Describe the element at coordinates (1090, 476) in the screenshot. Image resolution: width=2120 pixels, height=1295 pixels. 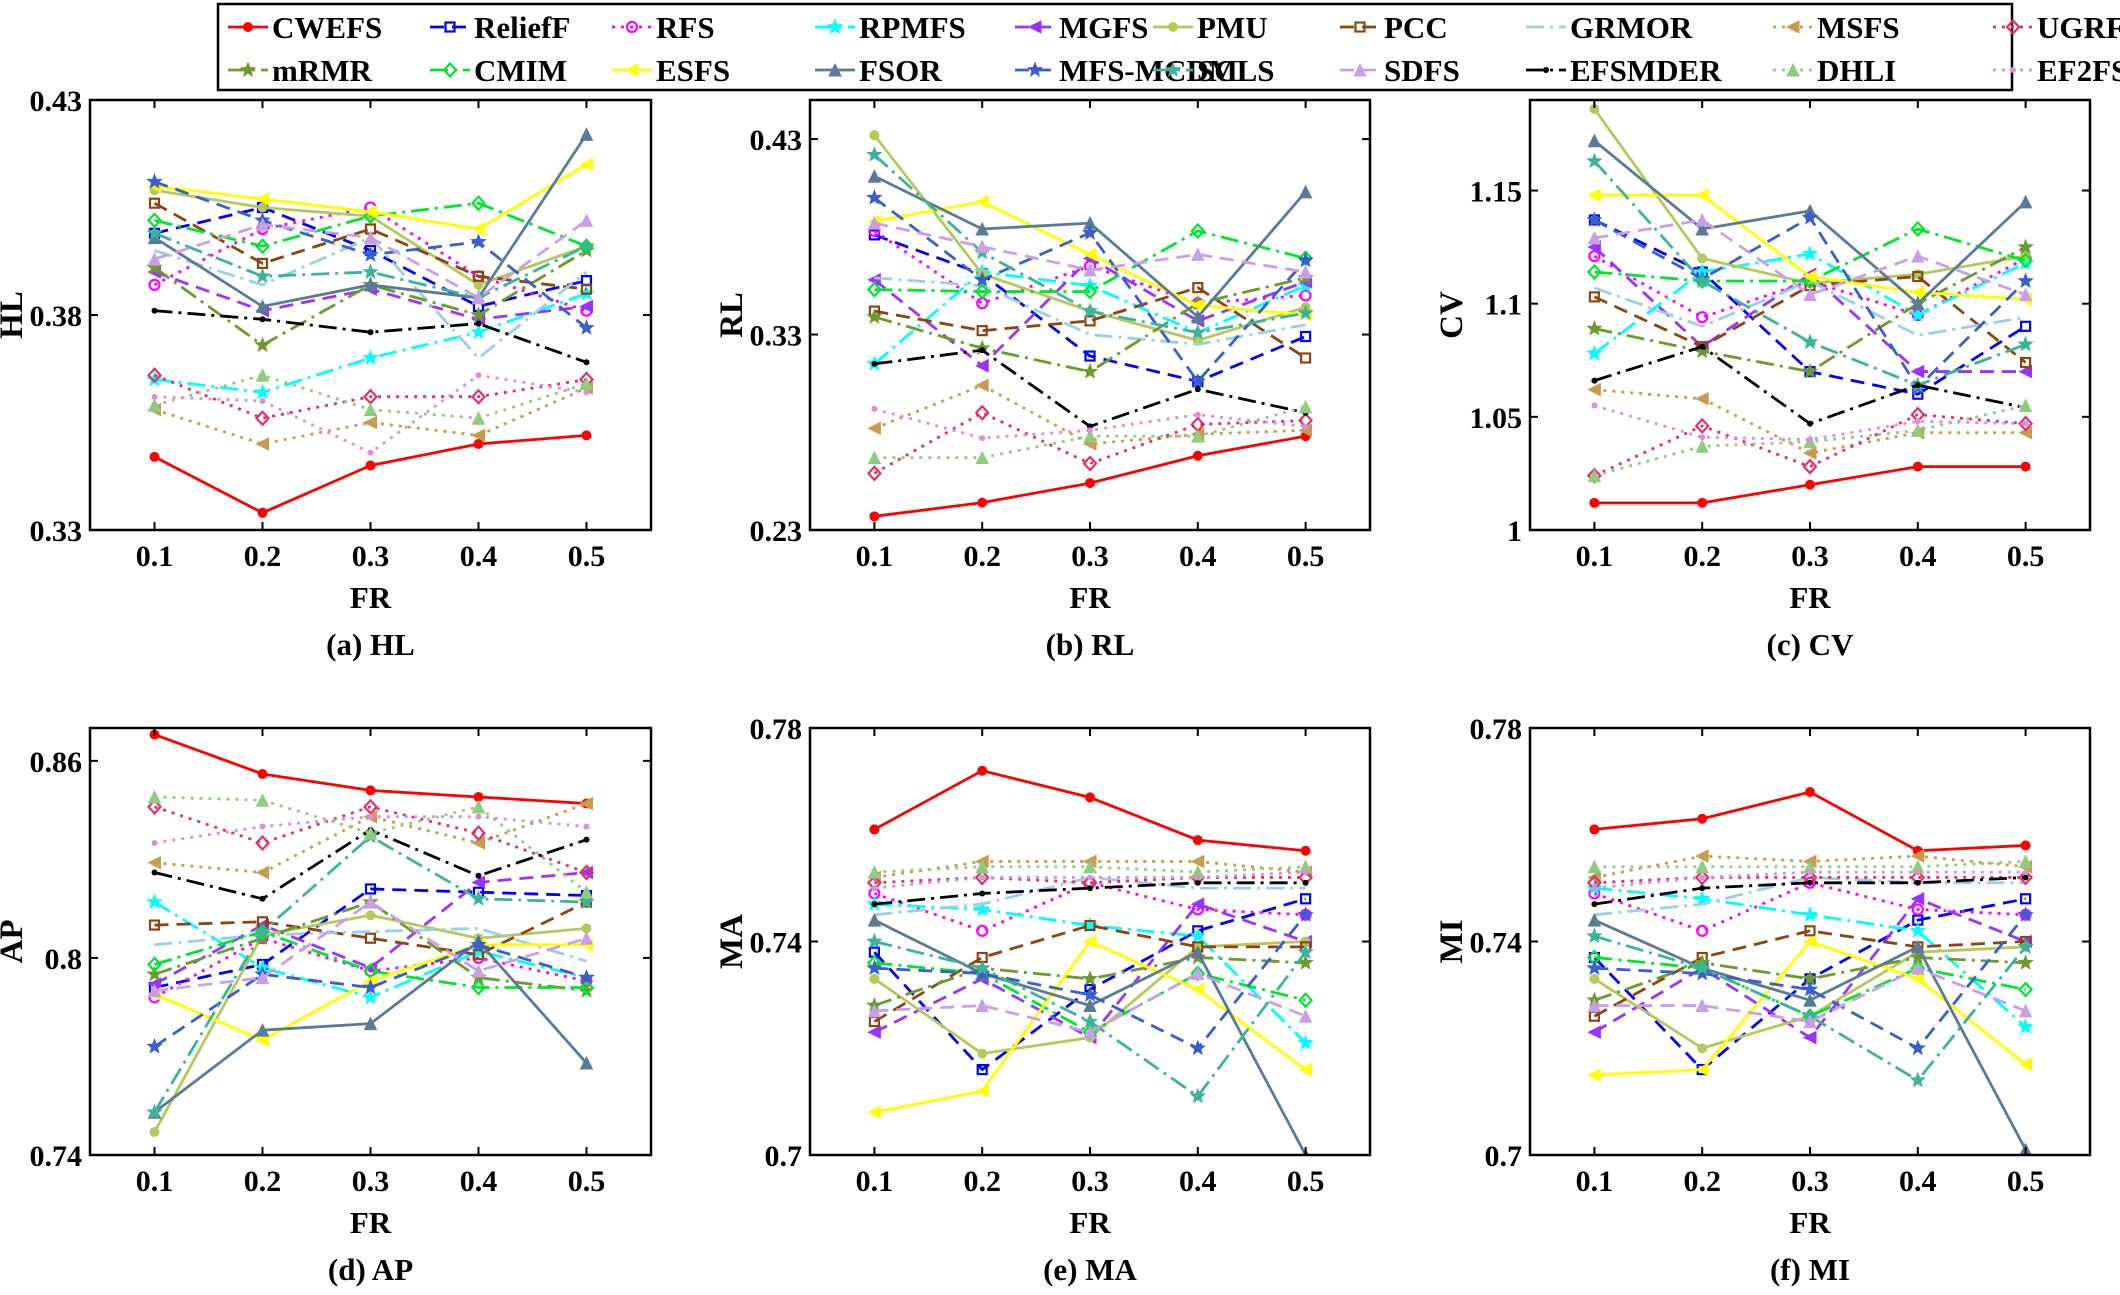
I see `panel-rl-series-cwefs` at that location.